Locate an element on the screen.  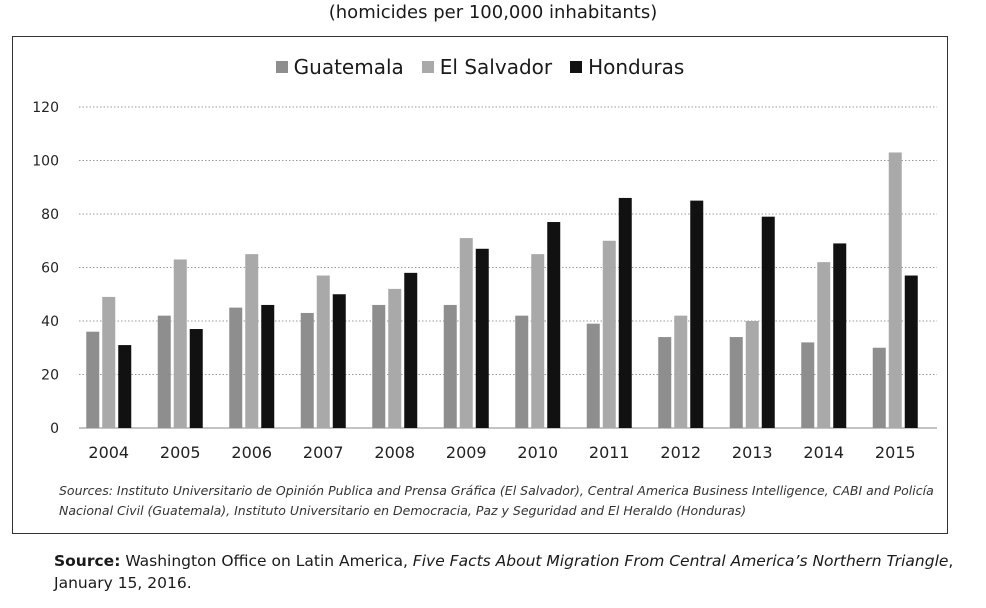
y-tick-label: 120 is located at coordinates (45, 108).